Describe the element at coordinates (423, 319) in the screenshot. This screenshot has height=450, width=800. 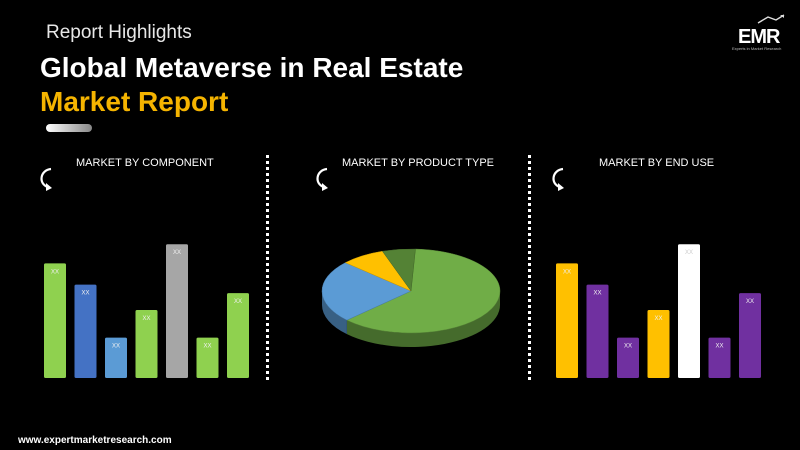
I see `pie-slice-side` at that location.